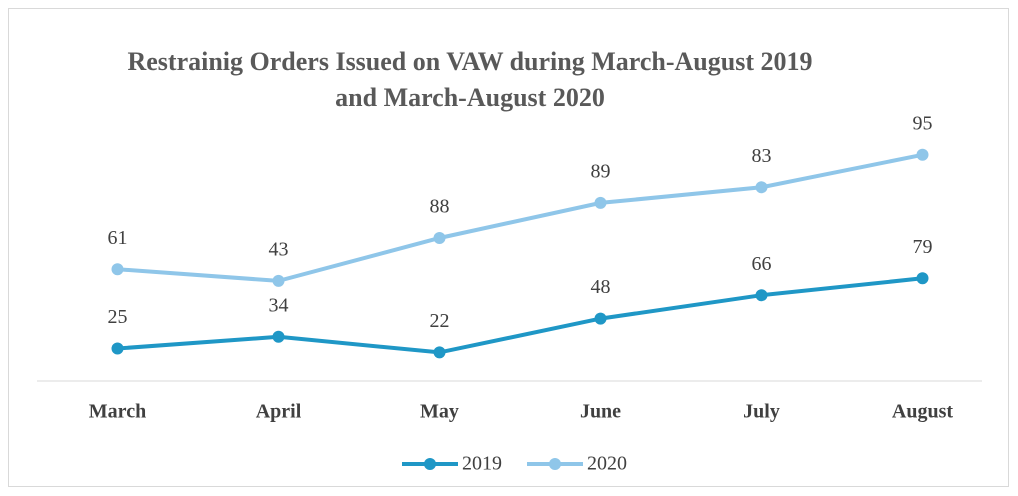 This screenshot has height=496, width=1018. What do you see at coordinates (482, 464) in the screenshot?
I see `legend-label: 2019` at bounding box center [482, 464].